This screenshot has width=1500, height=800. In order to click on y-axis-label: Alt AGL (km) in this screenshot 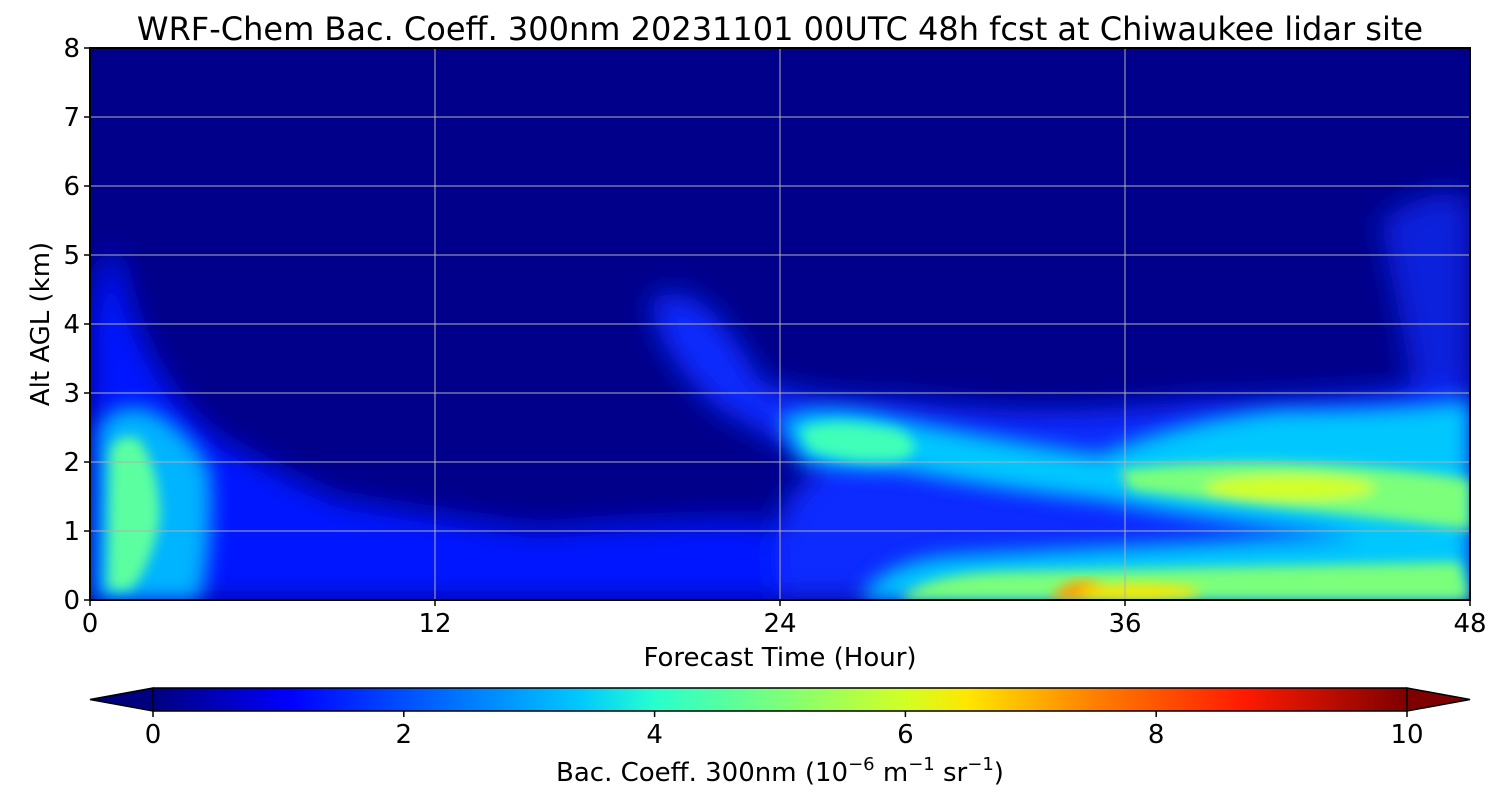, I will do `click(41, 324)`.